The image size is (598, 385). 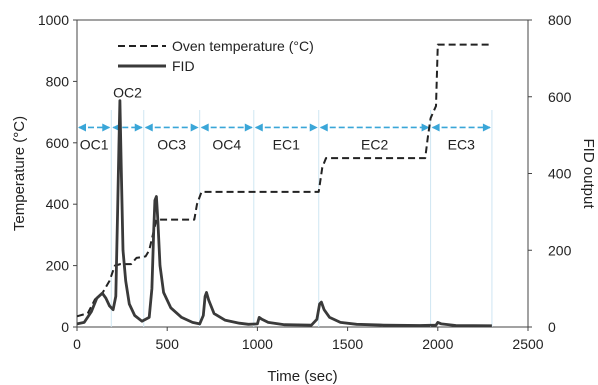 I want to click on y-left-tick-label-4: 800, so click(x=58, y=81).